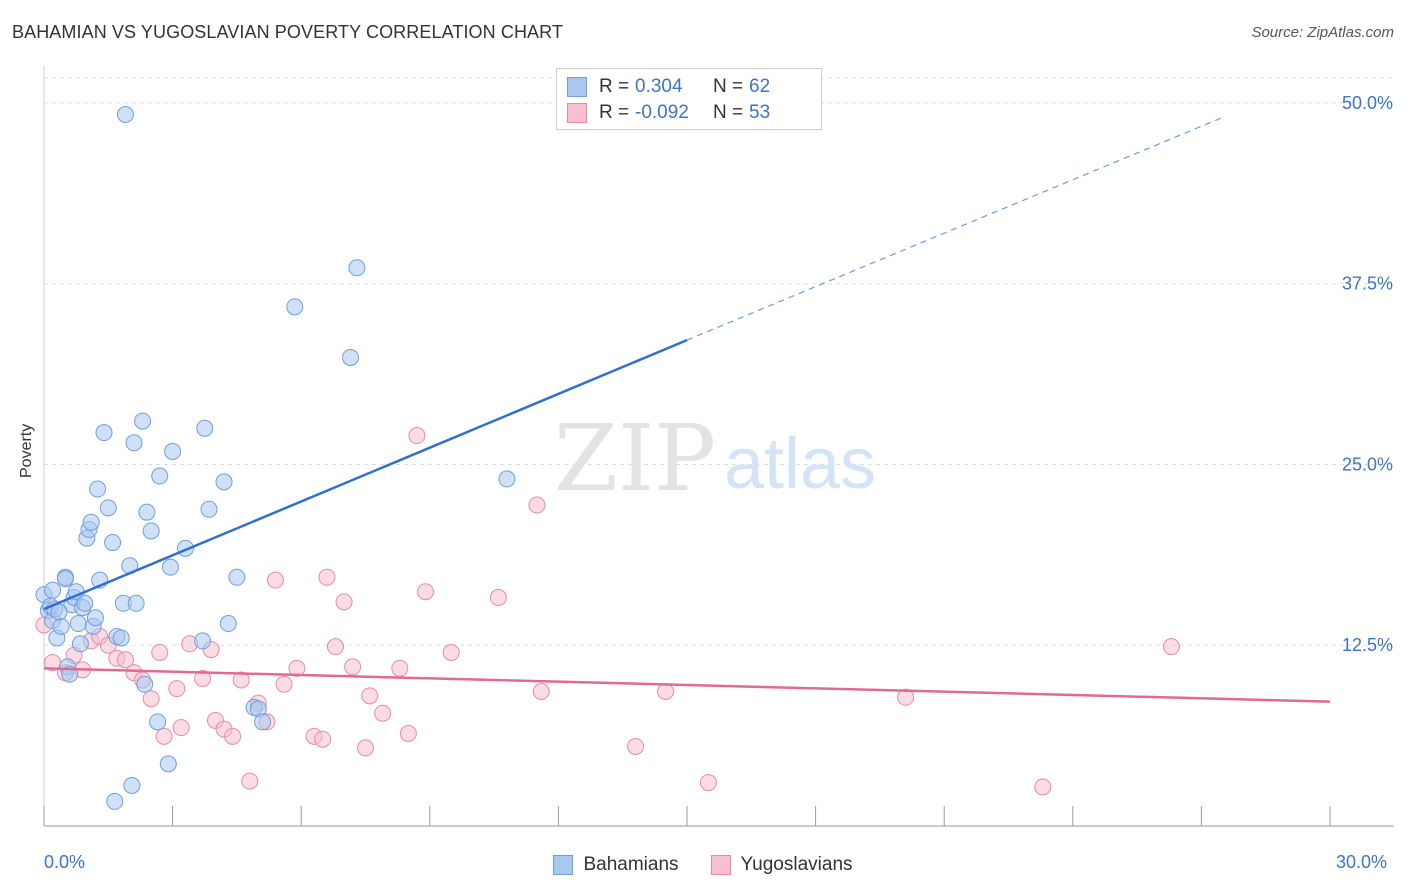  What do you see at coordinates (796, 864) in the screenshot?
I see `legend-label-yugoslavians: Yugoslavians` at bounding box center [796, 864].